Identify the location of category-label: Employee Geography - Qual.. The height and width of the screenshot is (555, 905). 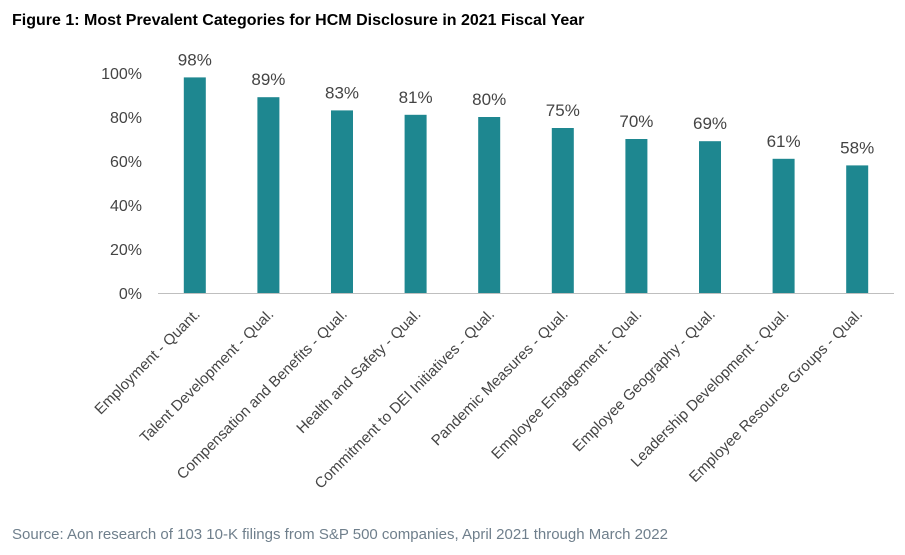
(643, 380).